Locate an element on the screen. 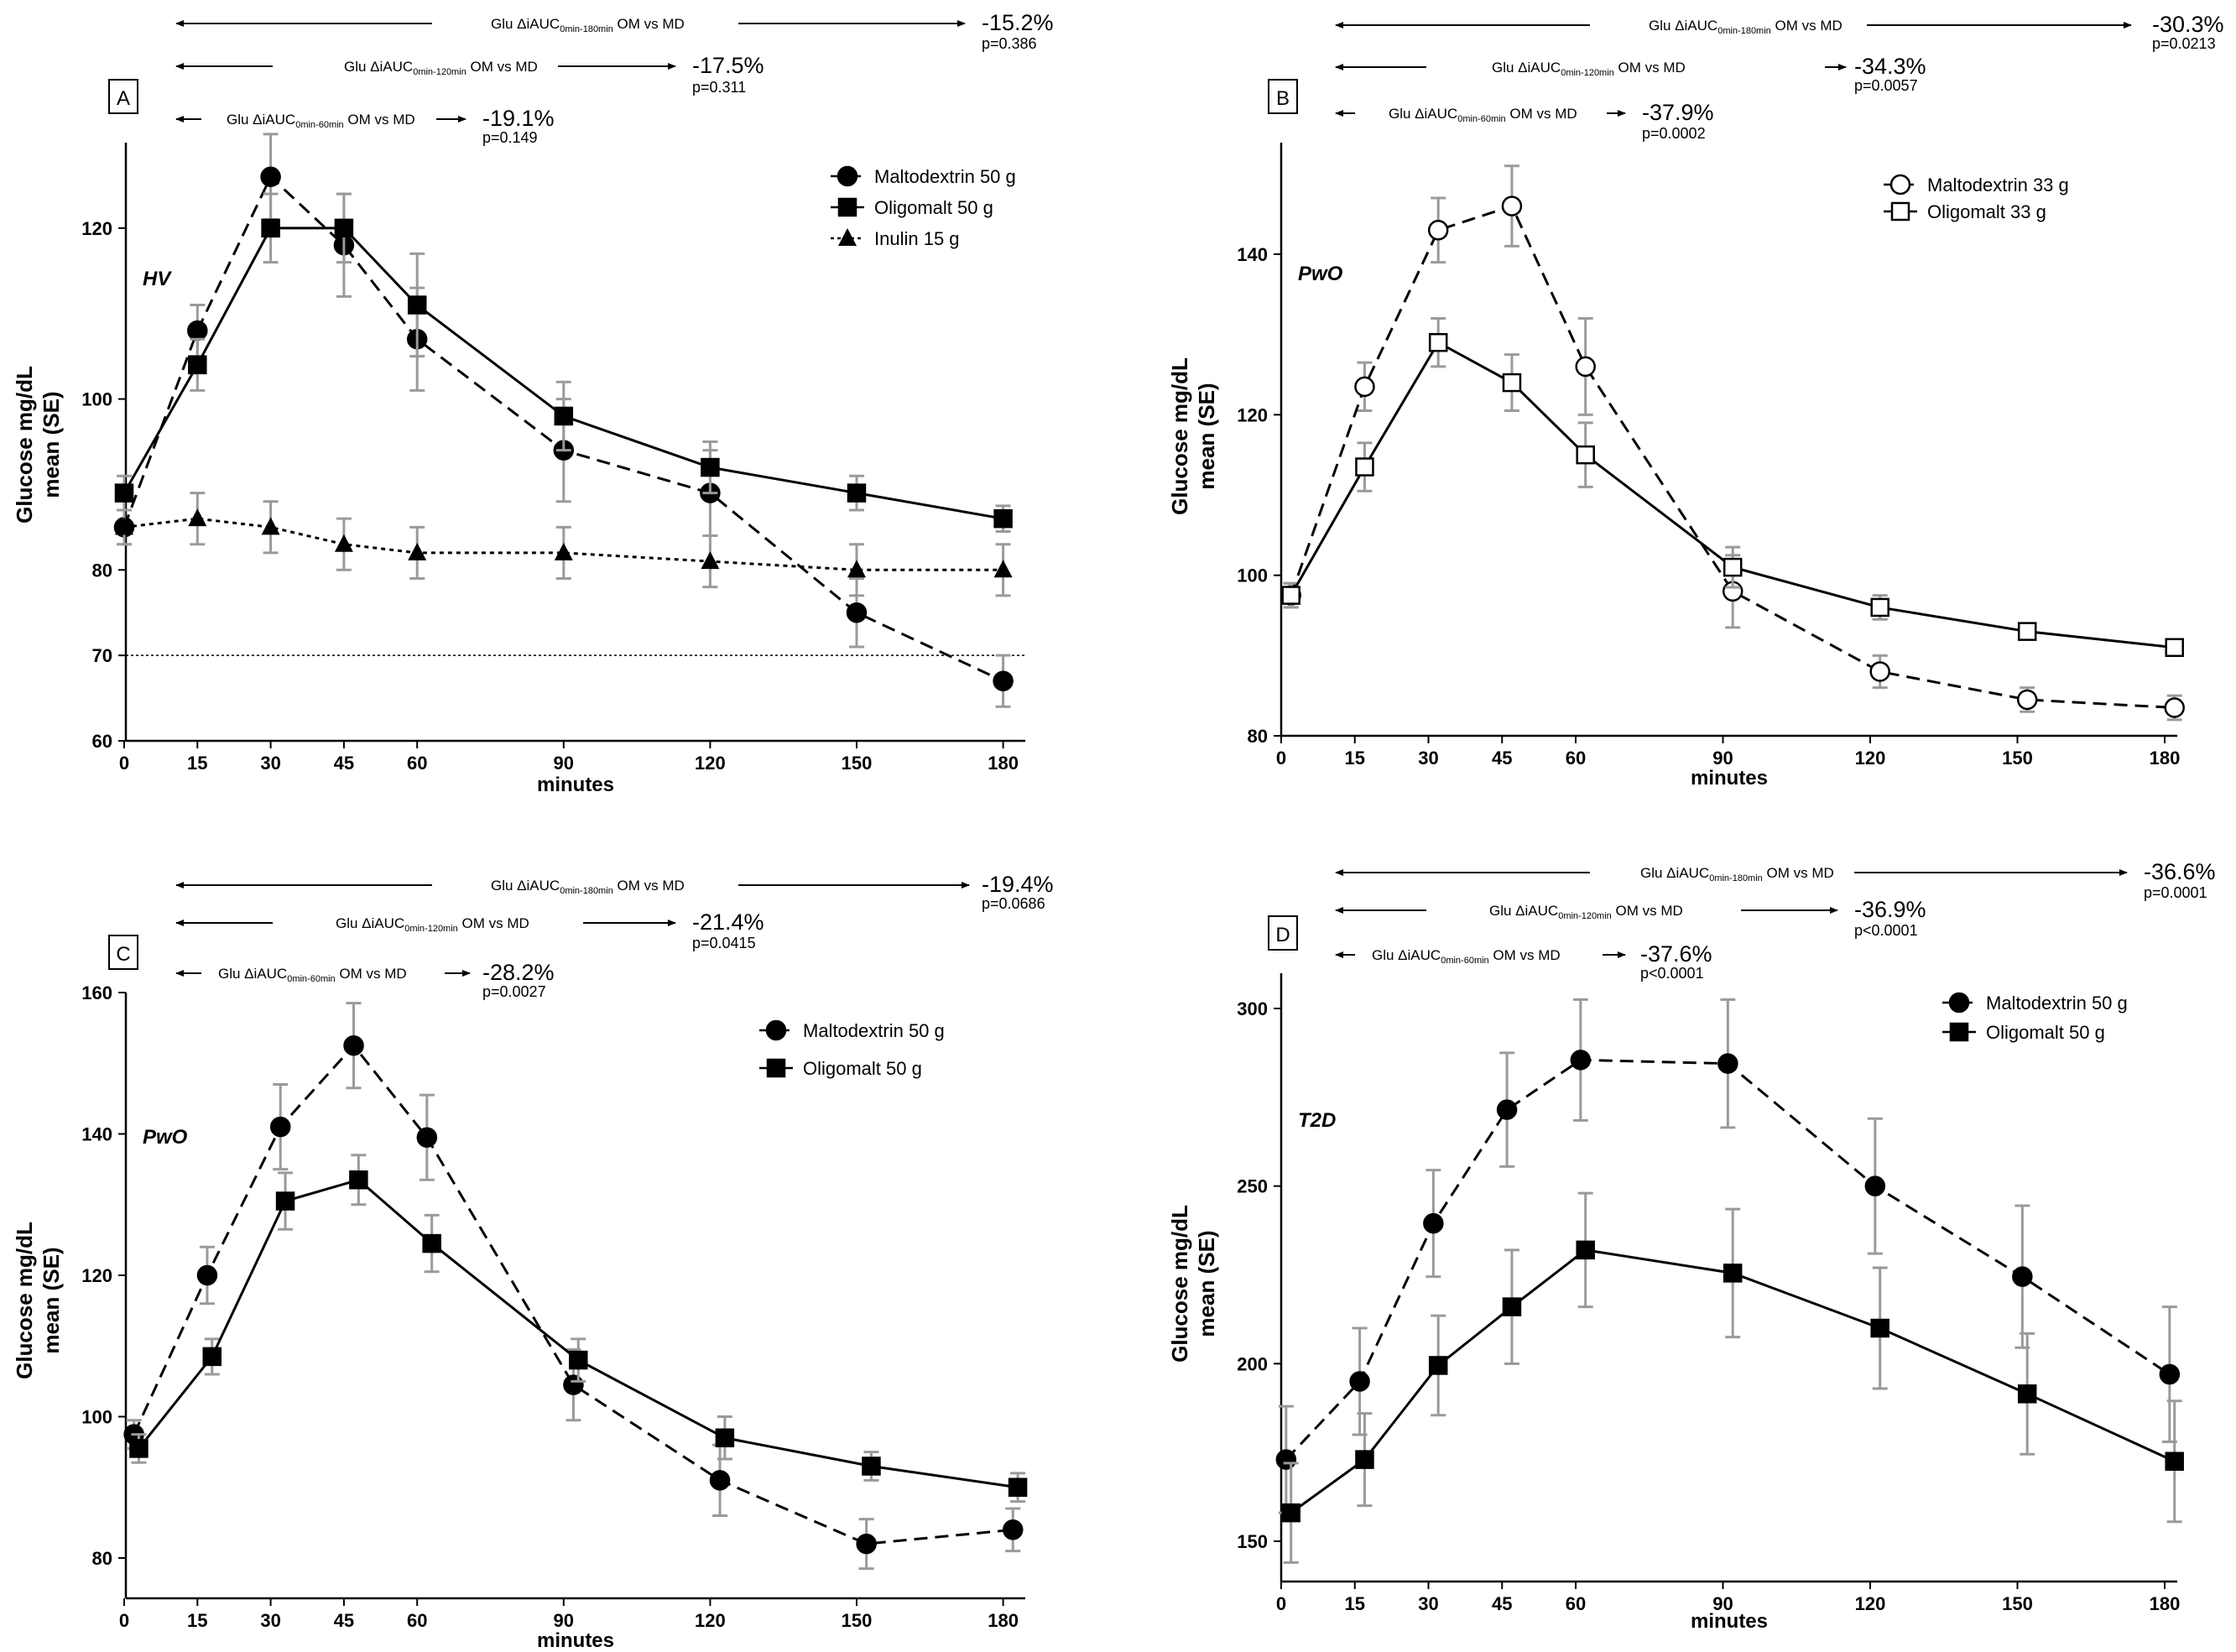  comparison-label: Glu ΔiAUC0min-180min OM vs MD is located at coordinates (588, 887).